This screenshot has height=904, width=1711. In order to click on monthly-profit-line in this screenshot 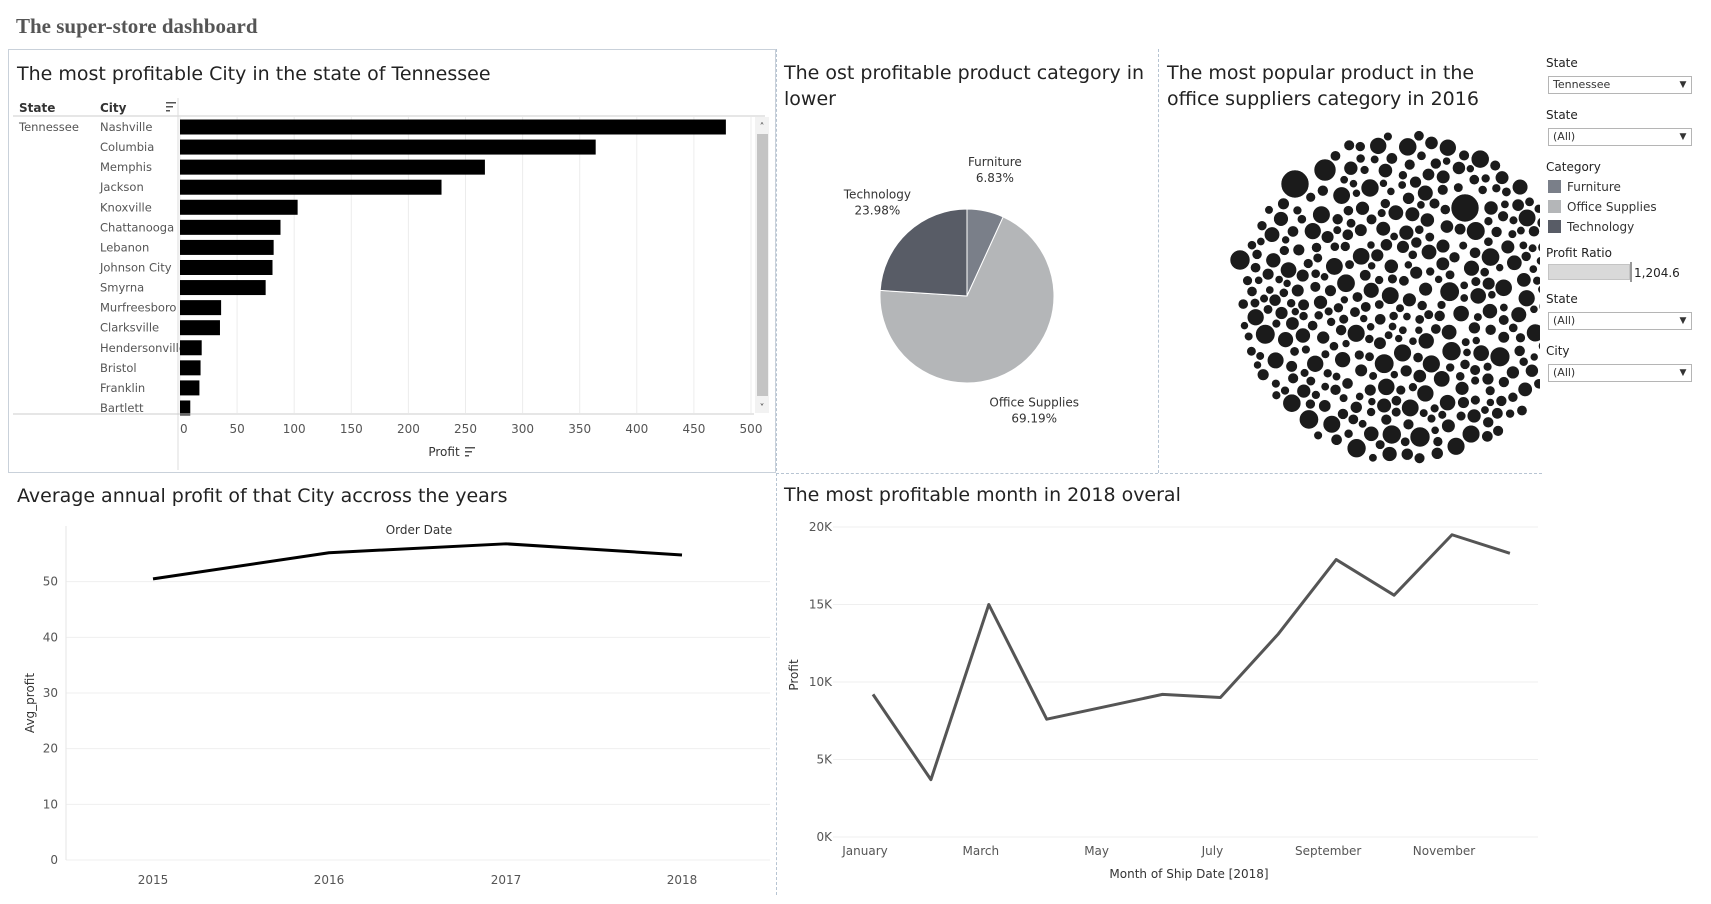, I will do `click(1191, 657)`.